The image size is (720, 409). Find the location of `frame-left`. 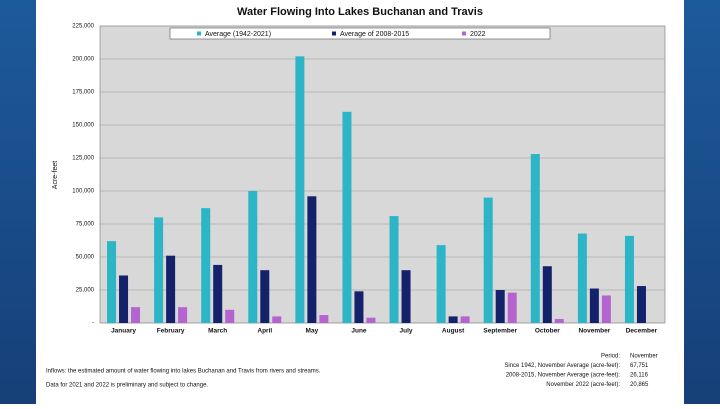

frame-left is located at coordinates (18, 202).